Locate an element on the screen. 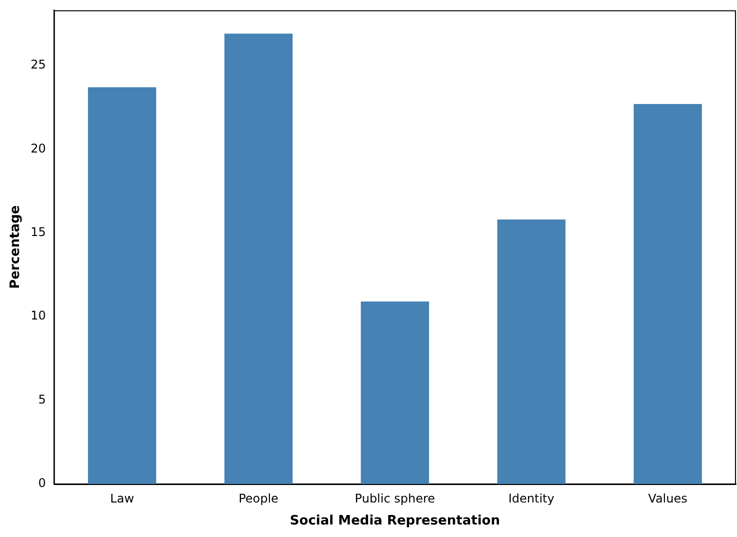 This screenshot has width=737, height=537. y-tick-label: 10 is located at coordinates (38, 315).